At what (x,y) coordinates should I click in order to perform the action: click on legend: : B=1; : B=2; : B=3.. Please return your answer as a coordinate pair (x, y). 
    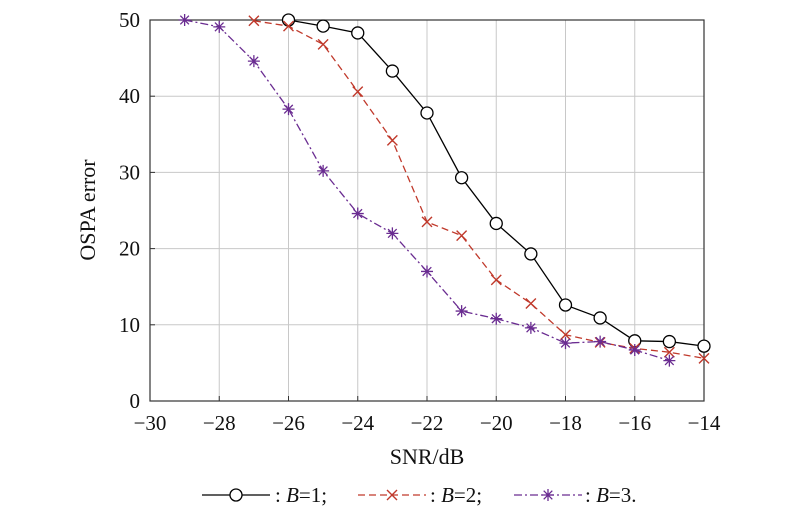
    Looking at the image, I should click on (419, 495).